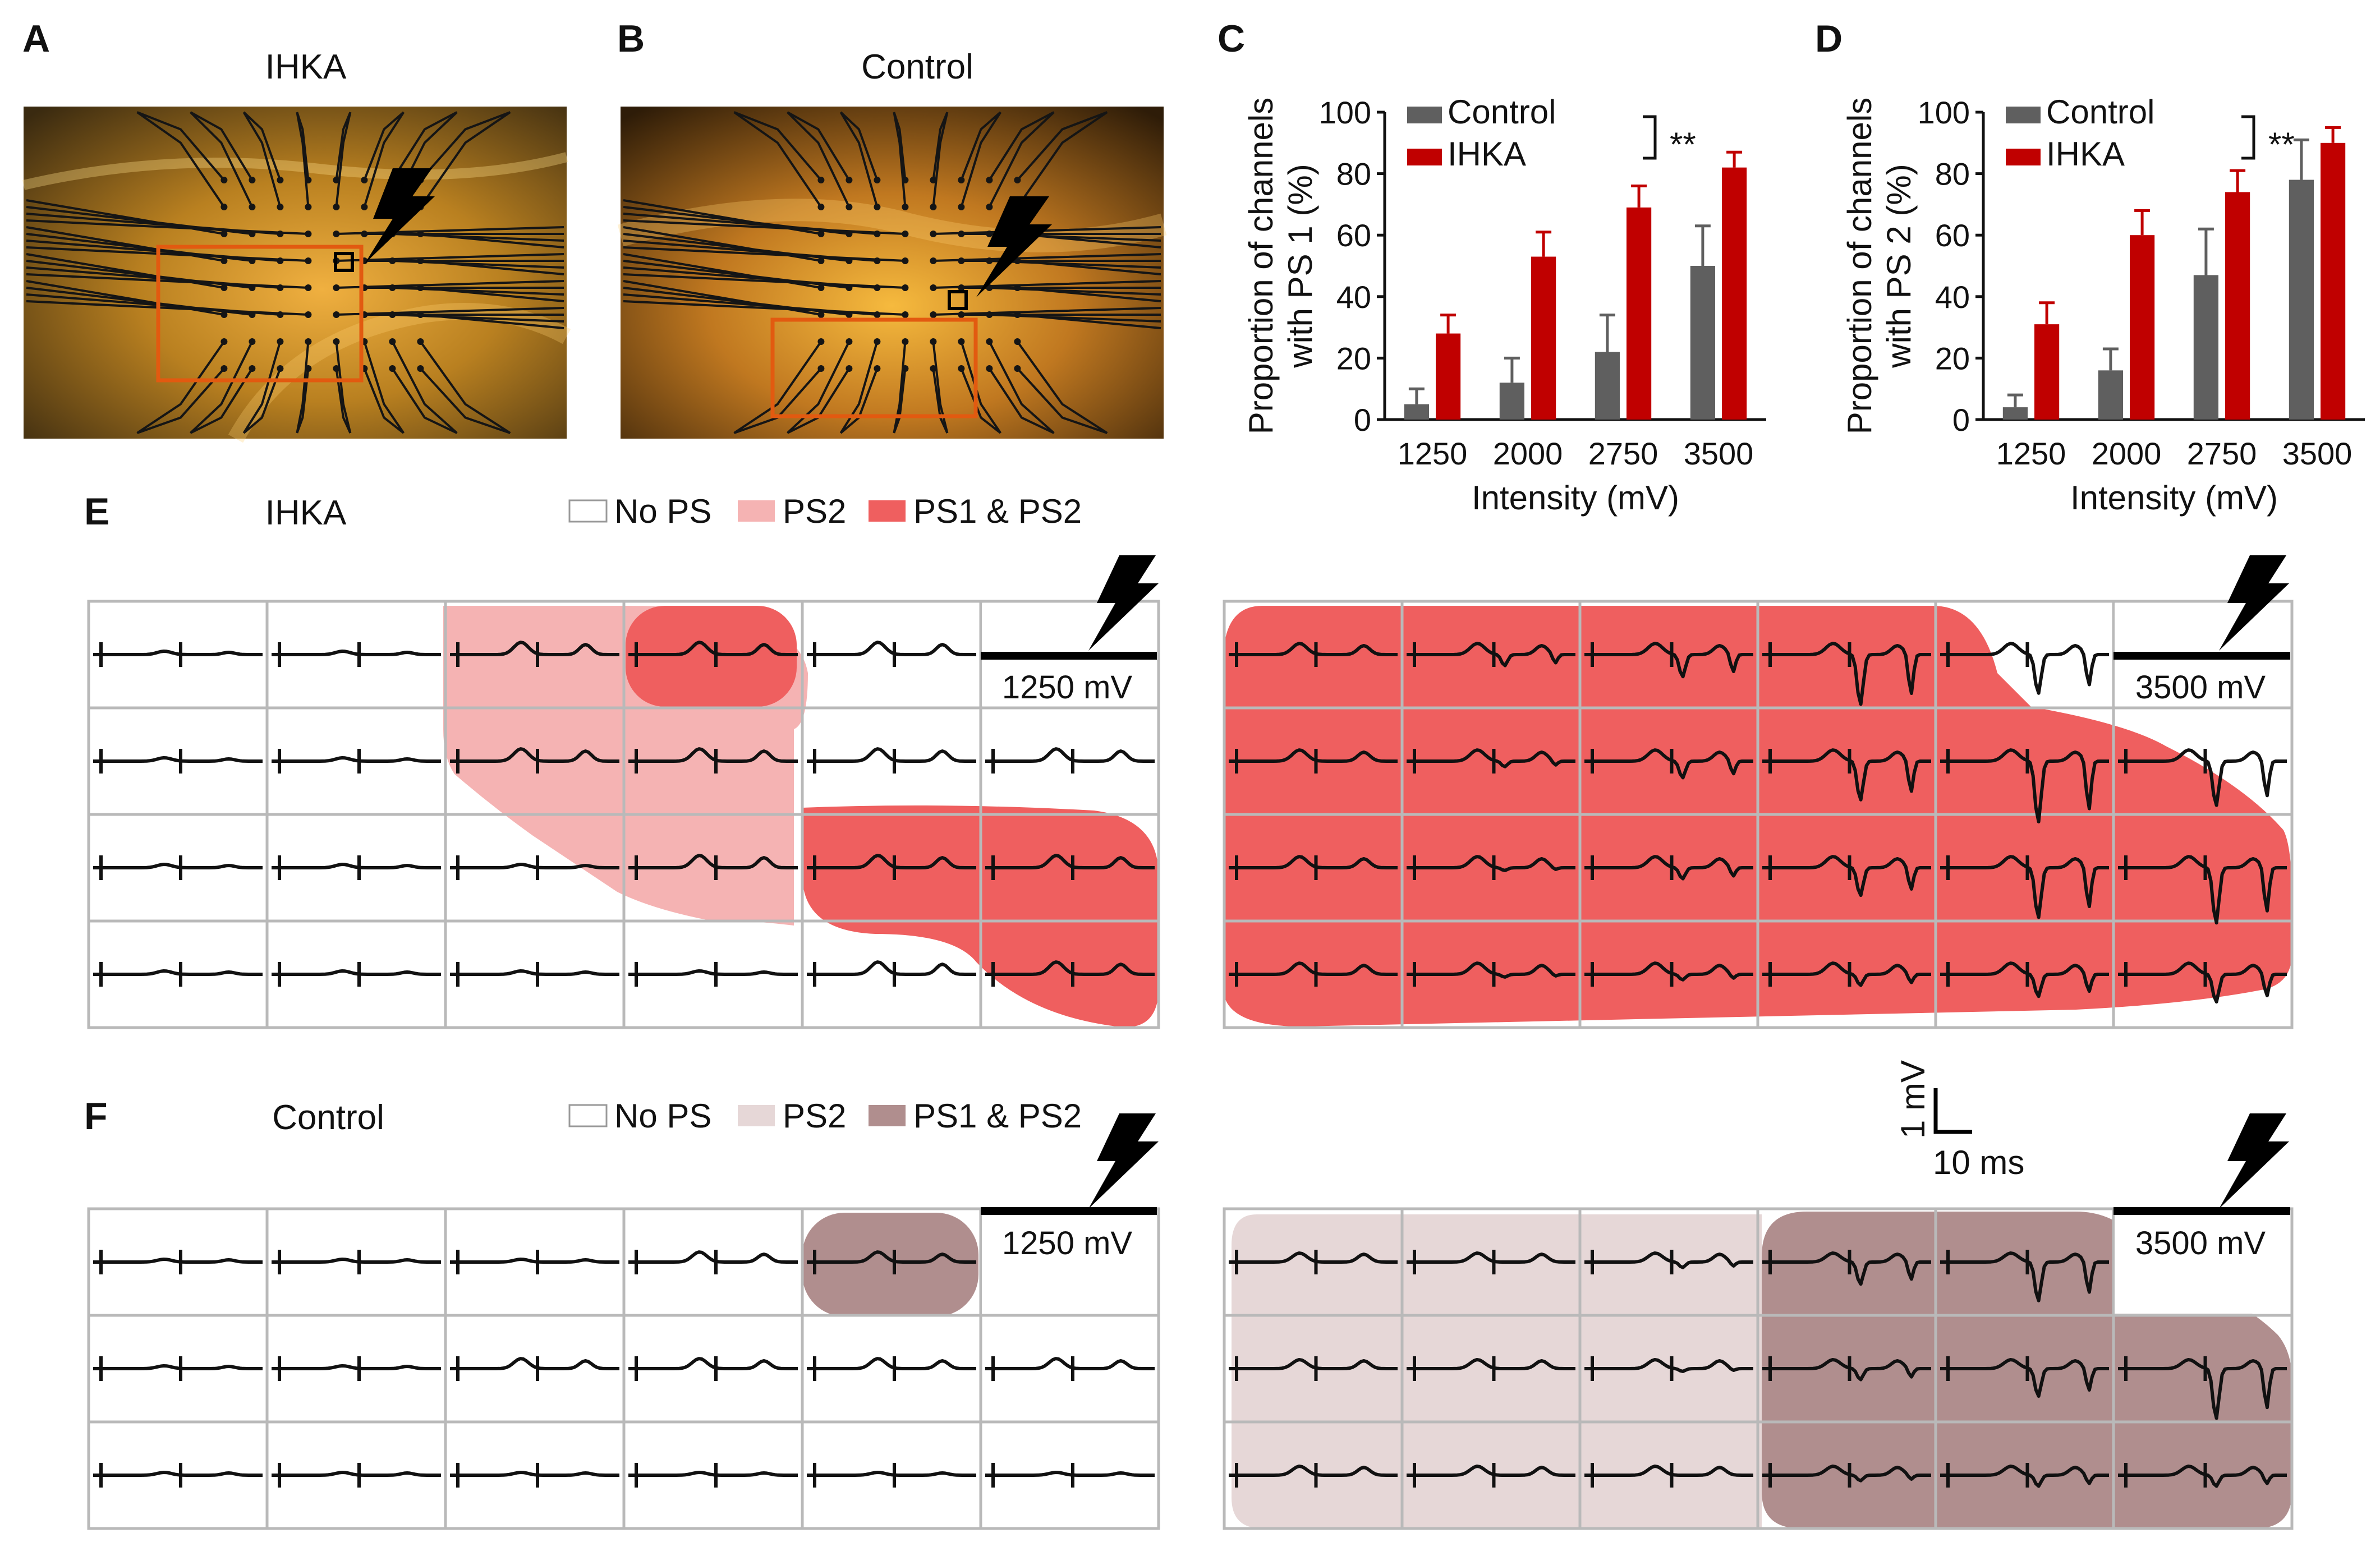 This screenshot has width=2380, height=1547. What do you see at coordinates (1069, 1262) in the screenshot?
I see `stimulus-label-box` at bounding box center [1069, 1262].